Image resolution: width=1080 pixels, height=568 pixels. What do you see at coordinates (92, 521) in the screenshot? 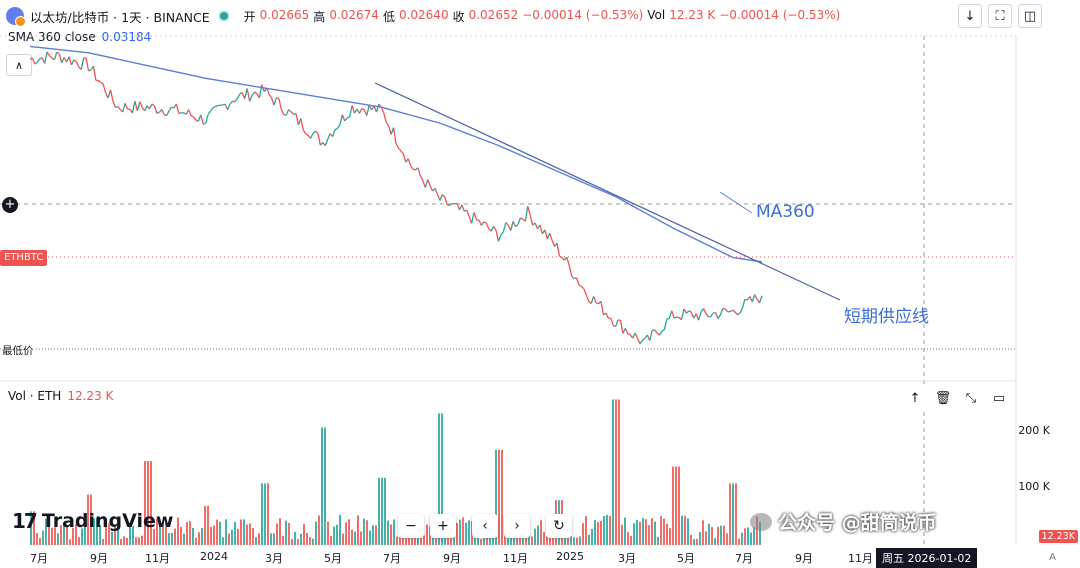
I see `tradingview-logo: 17 TradingView` at bounding box center [92, 521].